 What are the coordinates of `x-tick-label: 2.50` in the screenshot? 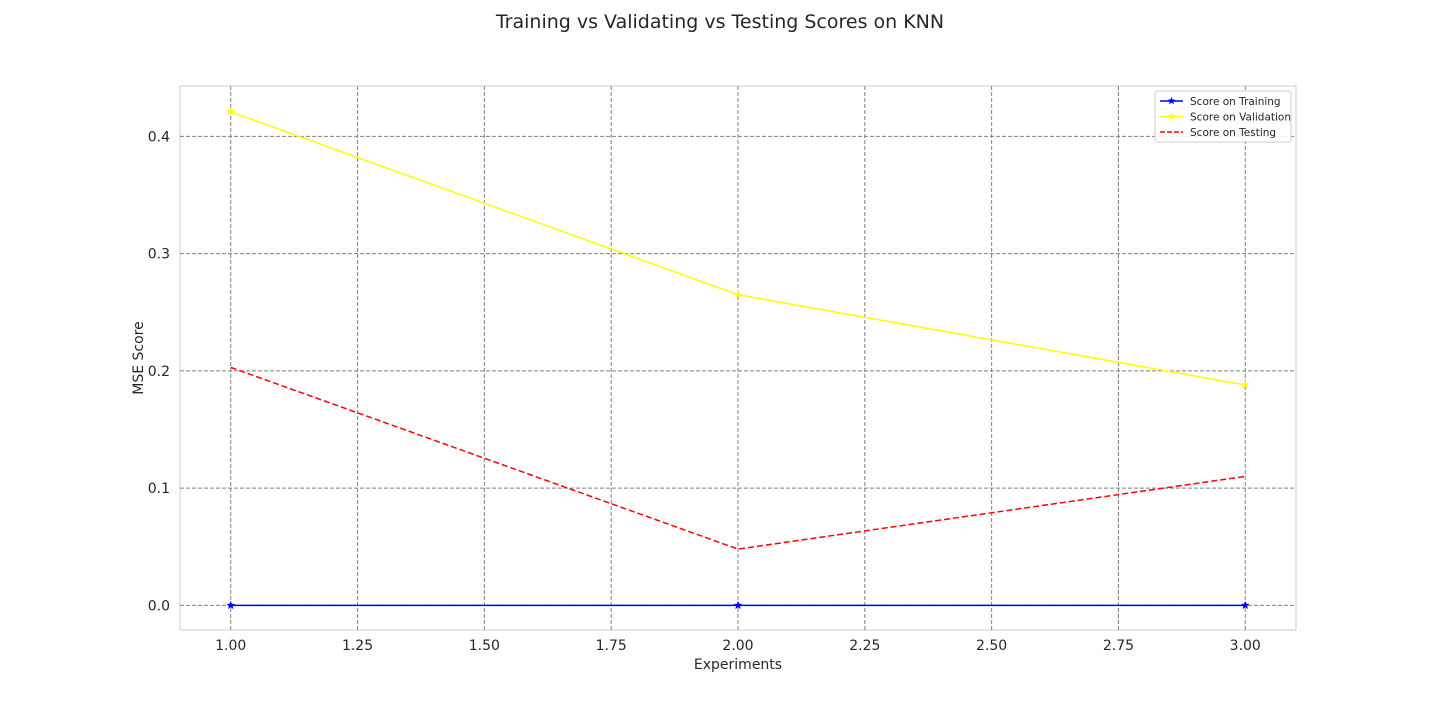 It's located at (991, 646).